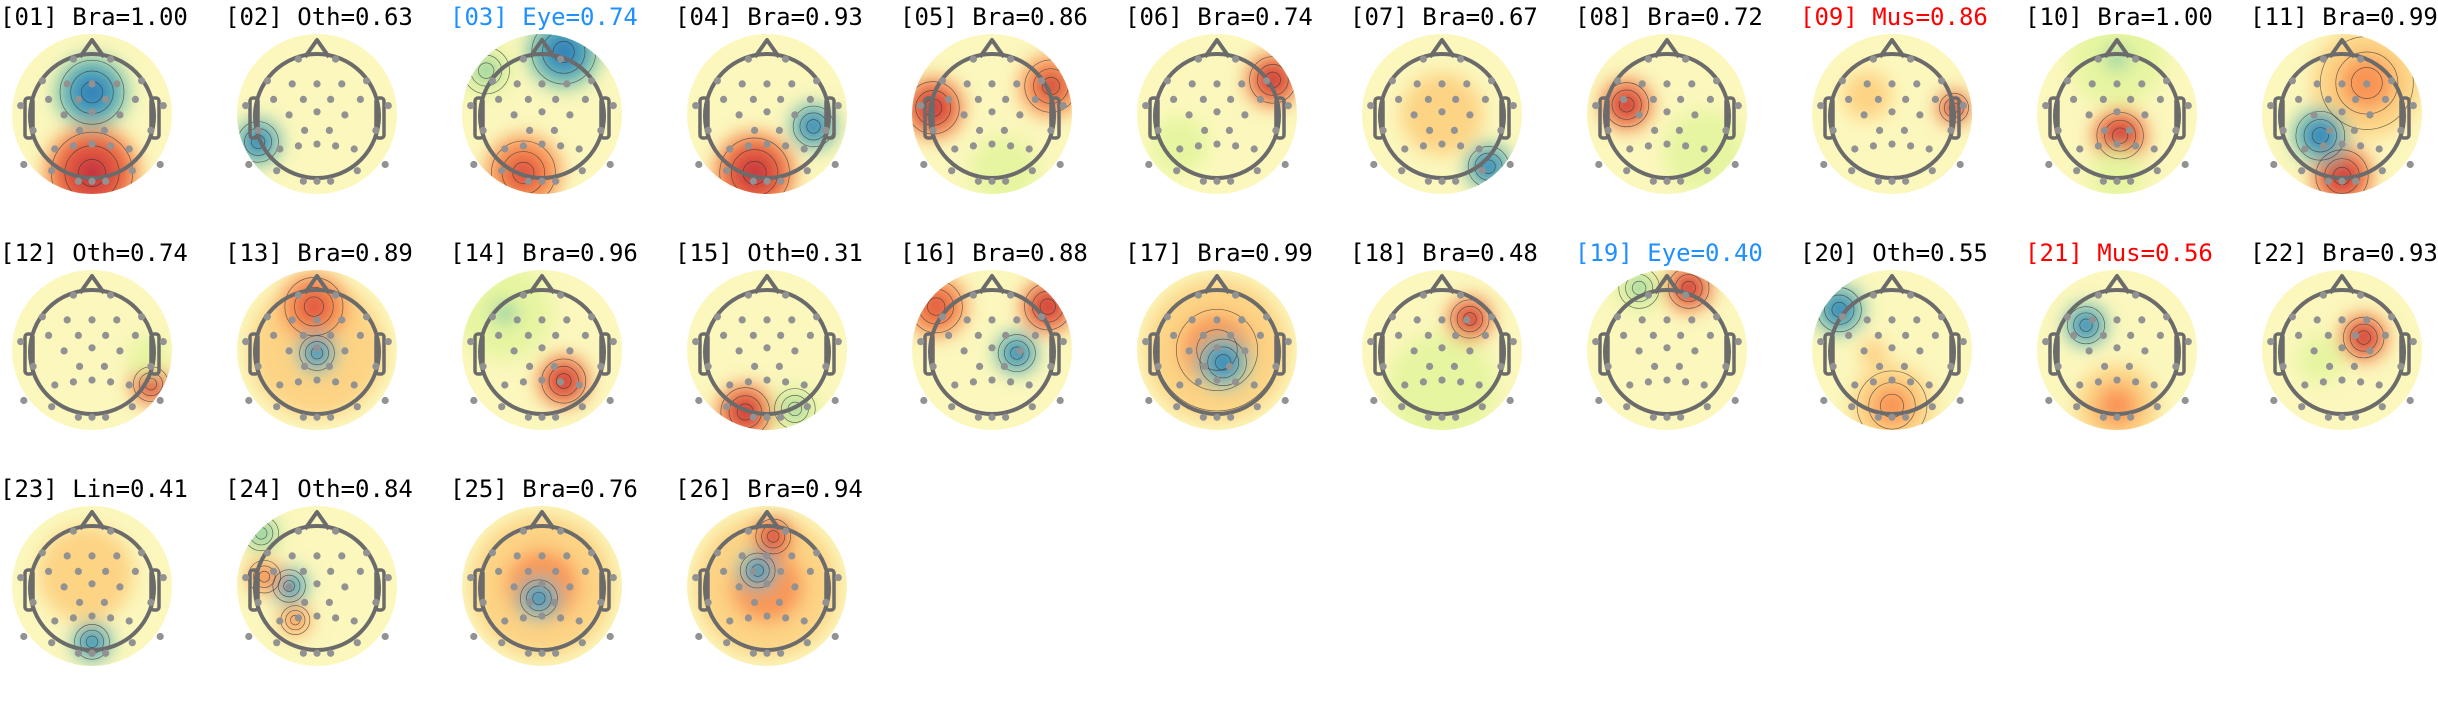 Image resolution: width=2438 pixels, height=708 pixels. I want to click on component-label: [20] Oth=0.55, so click(1894, 253).